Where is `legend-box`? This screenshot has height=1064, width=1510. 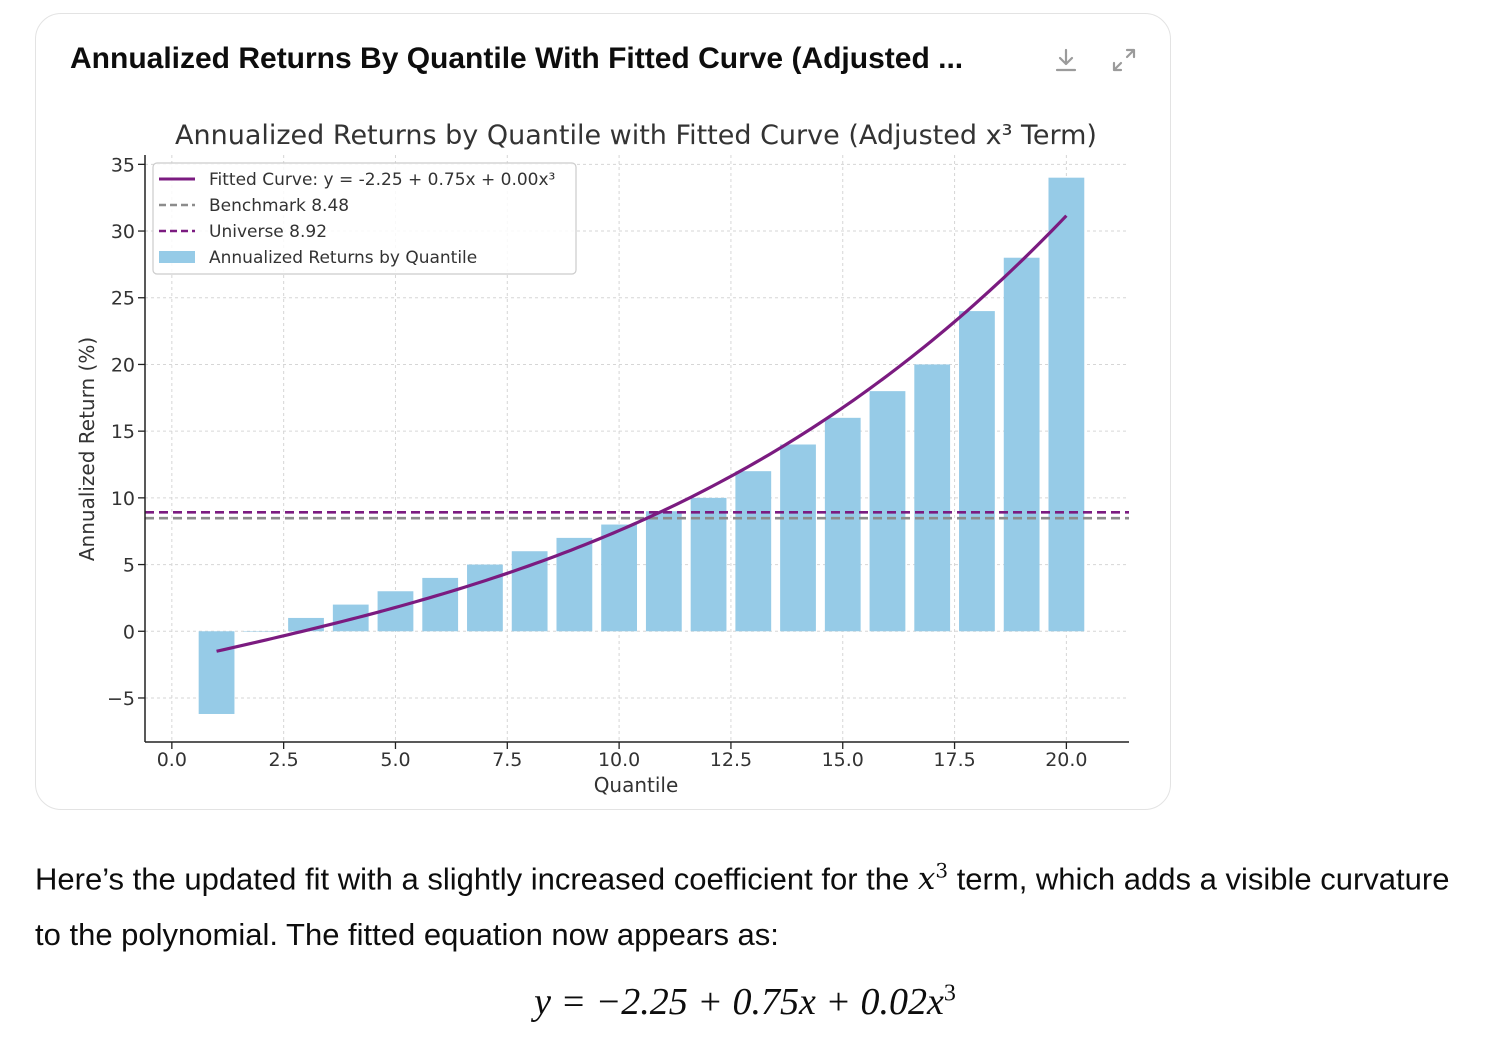
legend-box is located at coordinates (364, 218).